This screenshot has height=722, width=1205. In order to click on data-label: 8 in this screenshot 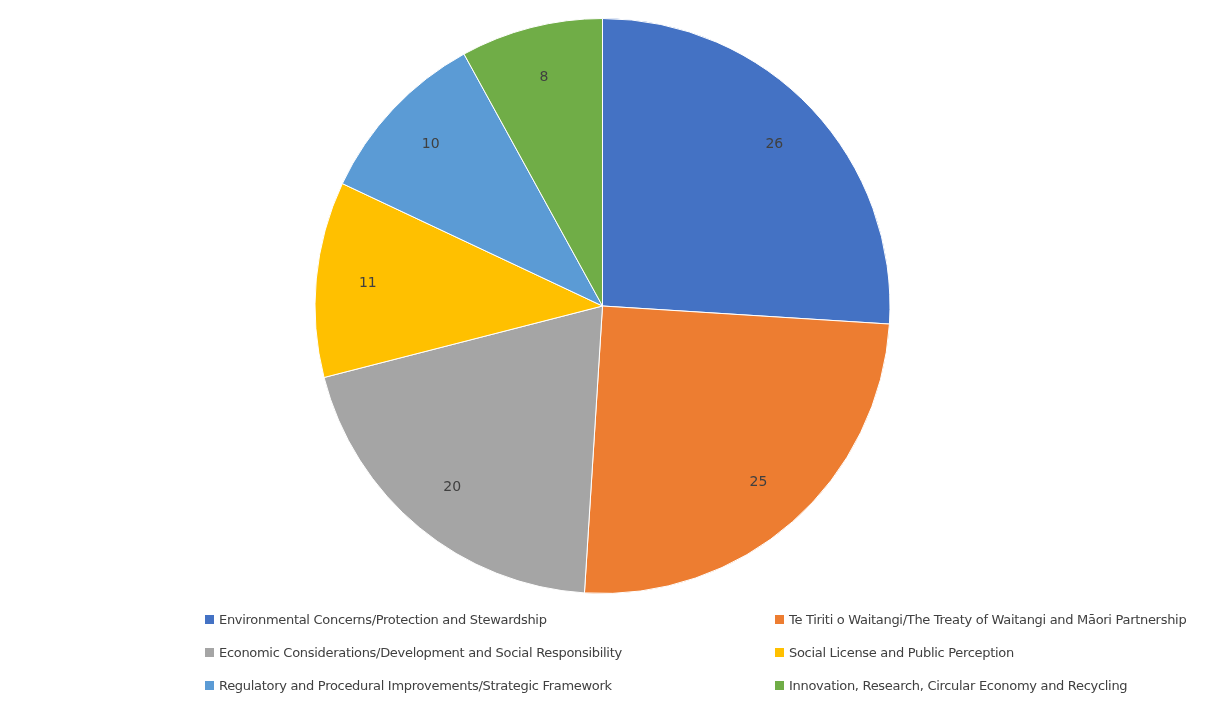, I will do `click(544, 76)`.